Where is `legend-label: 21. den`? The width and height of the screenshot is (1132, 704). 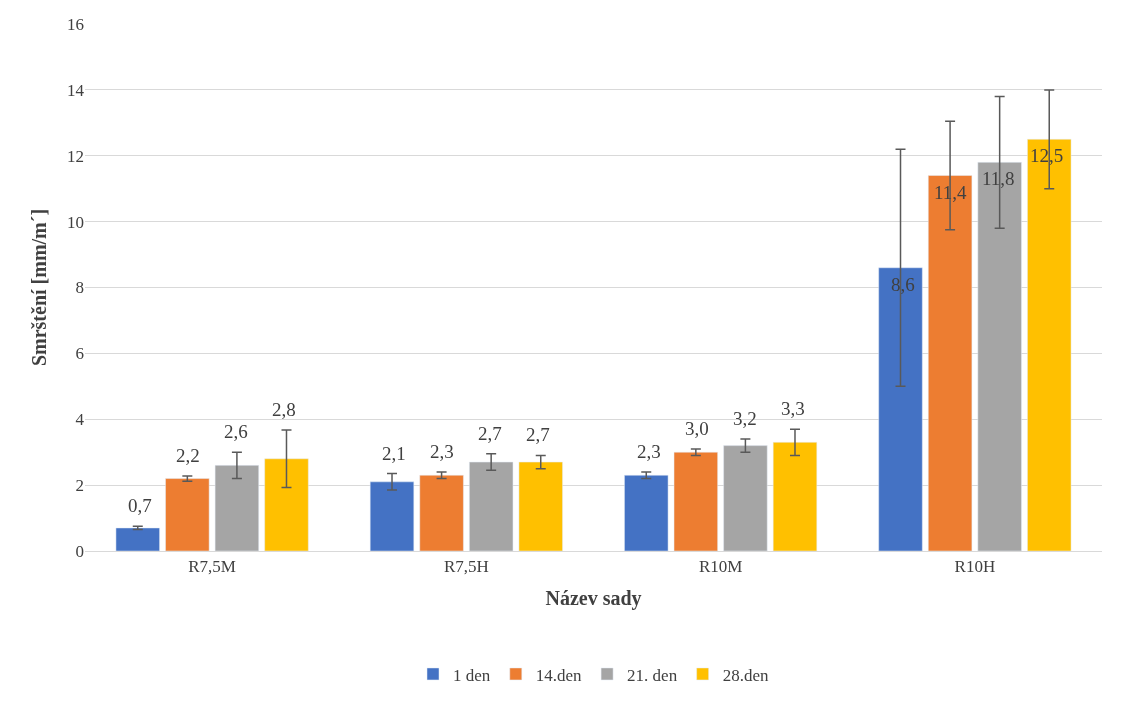 legend-label: 21. den is located at coordinates (652, 675).